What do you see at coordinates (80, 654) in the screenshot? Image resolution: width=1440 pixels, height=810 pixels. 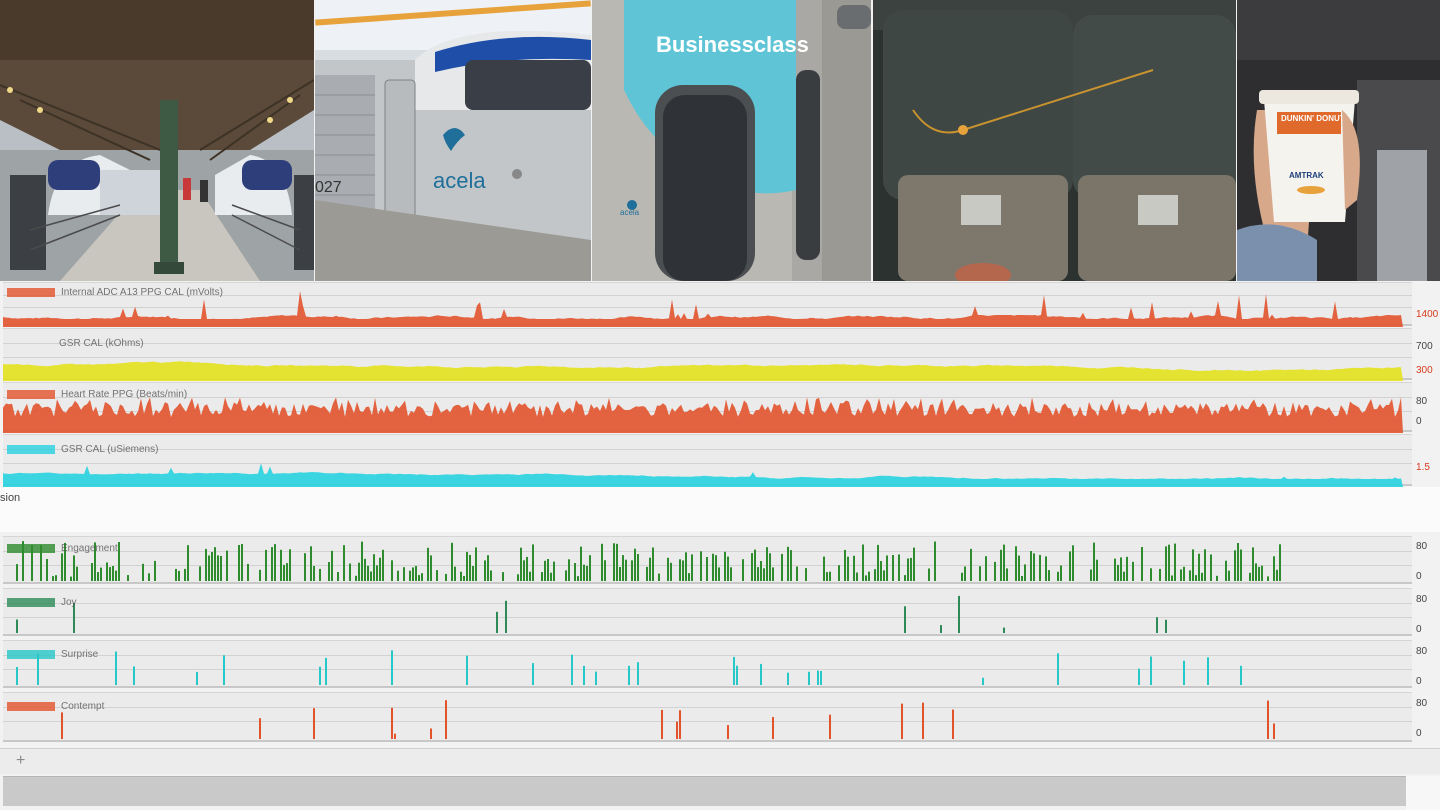 I see `lane-title: Surprise` at bounding box center [80, 654].